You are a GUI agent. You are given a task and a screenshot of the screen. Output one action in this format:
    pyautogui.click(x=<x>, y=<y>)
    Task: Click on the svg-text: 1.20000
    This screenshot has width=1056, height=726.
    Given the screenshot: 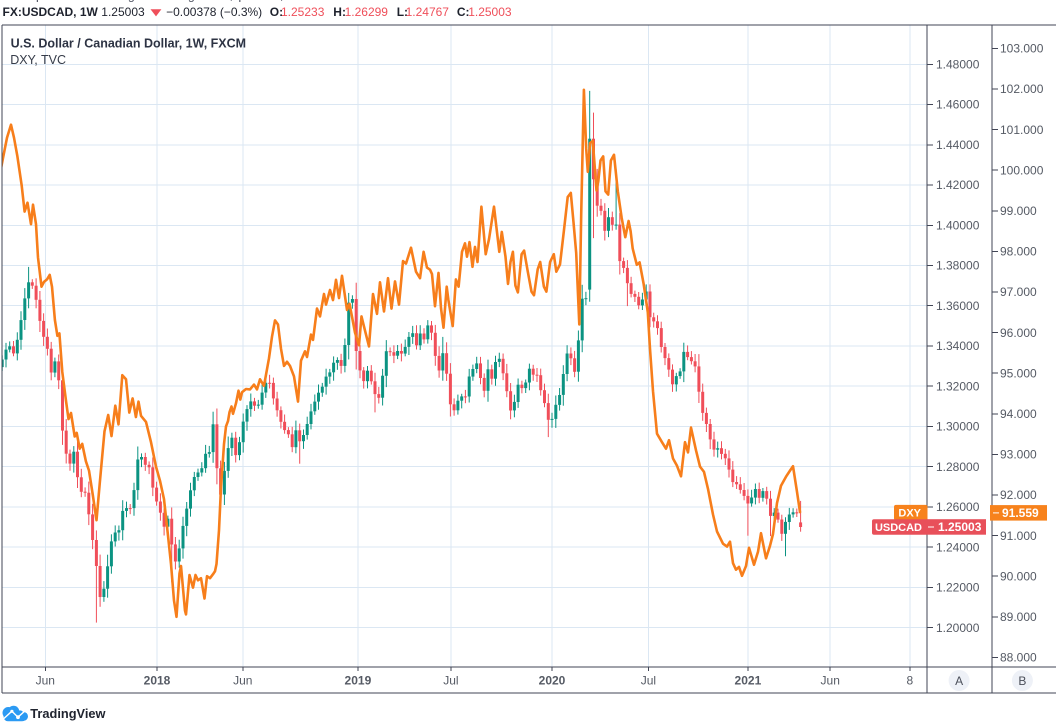 What is the action you would take?
    pyautogui.click(x=958, y=628)
    